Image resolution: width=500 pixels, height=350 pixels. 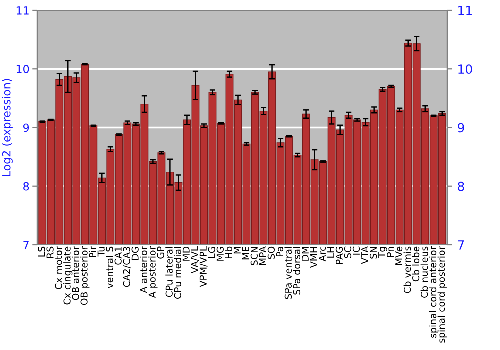 What do you see at coordinates (7, 127) in the screenshot?
I see `y-axis-title: Log2 (expression)` at bounding box center [7, 127].